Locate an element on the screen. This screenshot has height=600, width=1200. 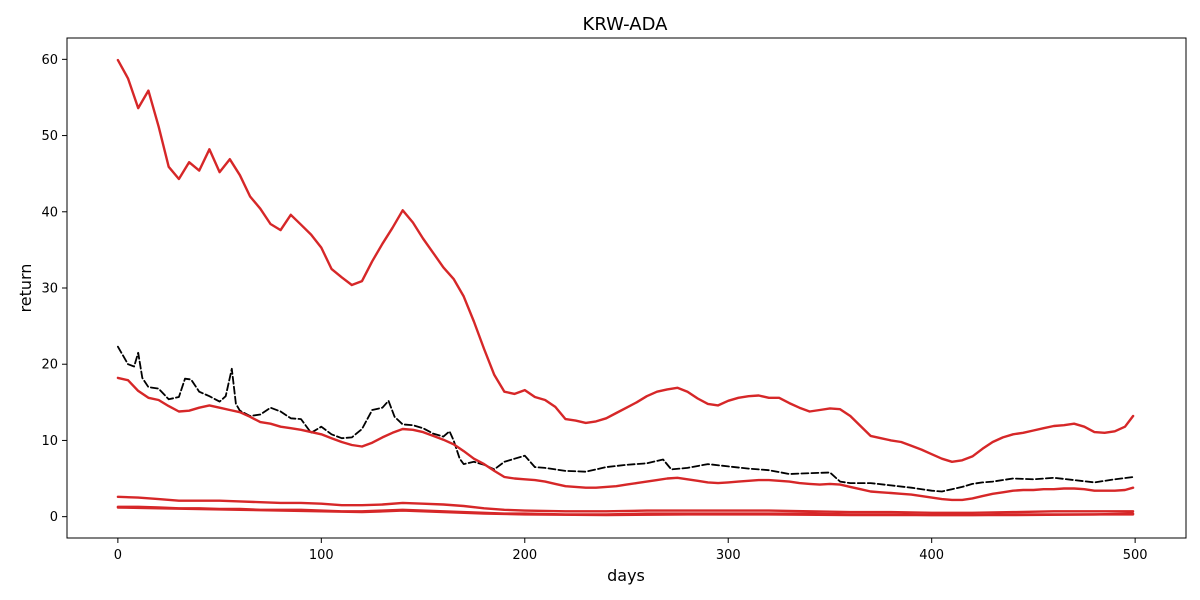
y-tick-label: 30 is located at coordinates (49, 289).